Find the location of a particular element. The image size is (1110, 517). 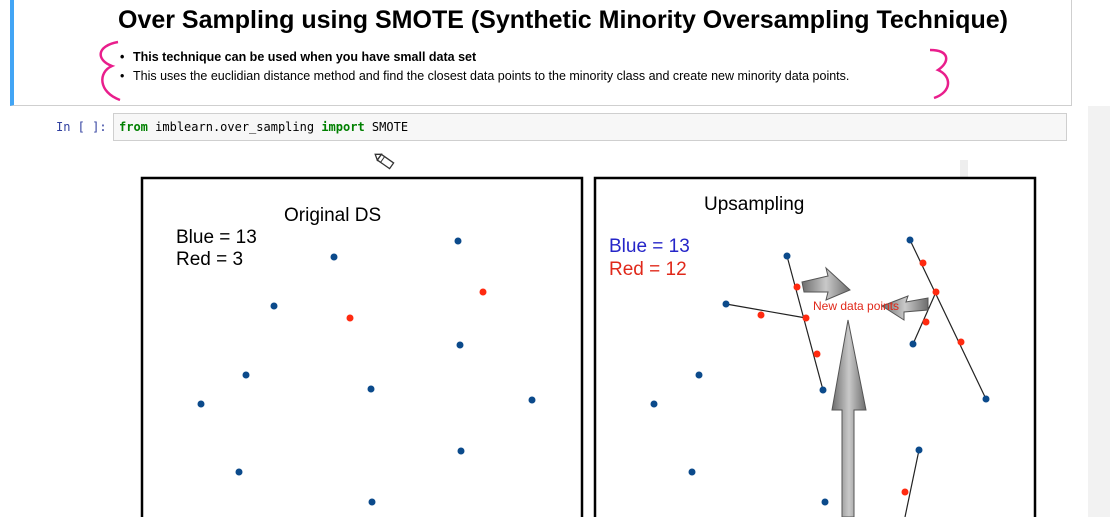

pencil-cursor-icon is located at coordinates (384, 161).